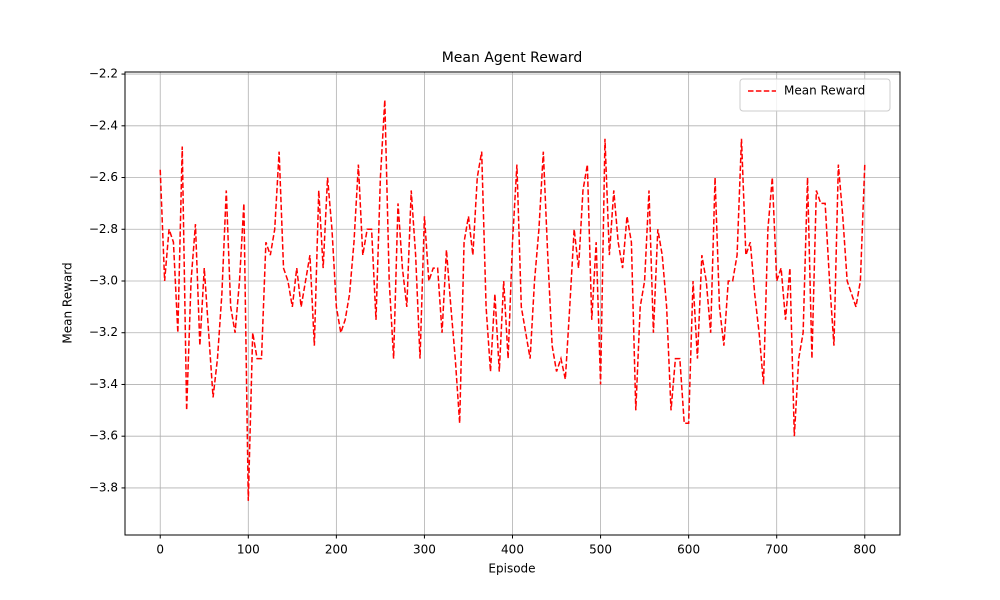 This screenshot has width=1000, height=600. I want to click on y-tick-label: −2.8, so click(103, 229).